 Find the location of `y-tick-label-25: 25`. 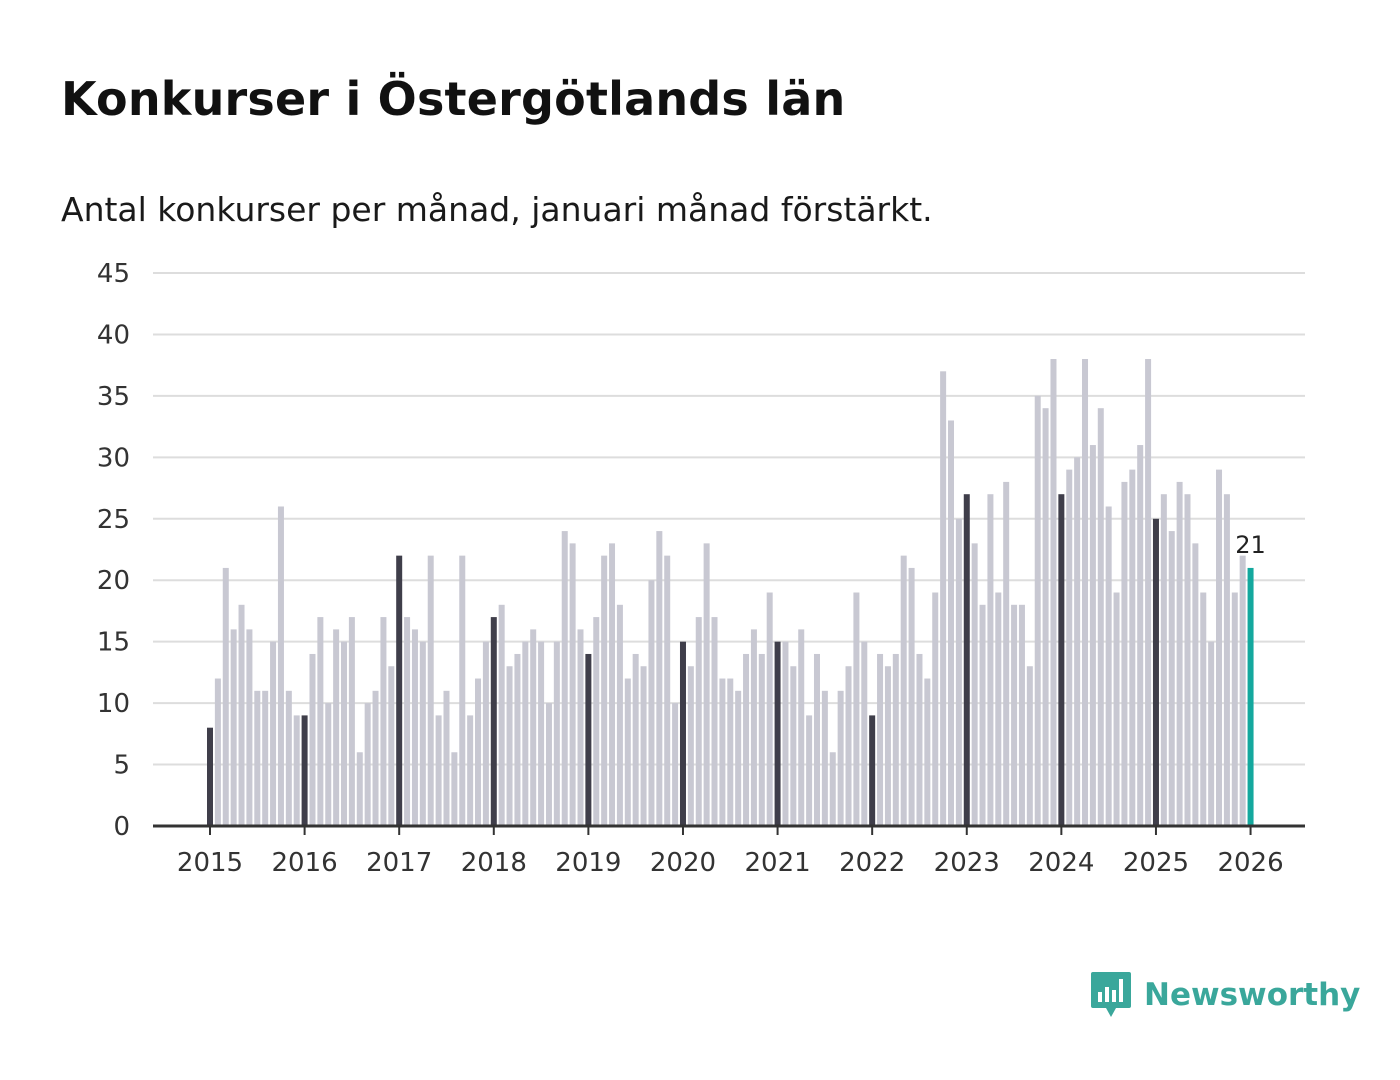

y-tick-label-25: 25 is located at coordinates (113, 520).